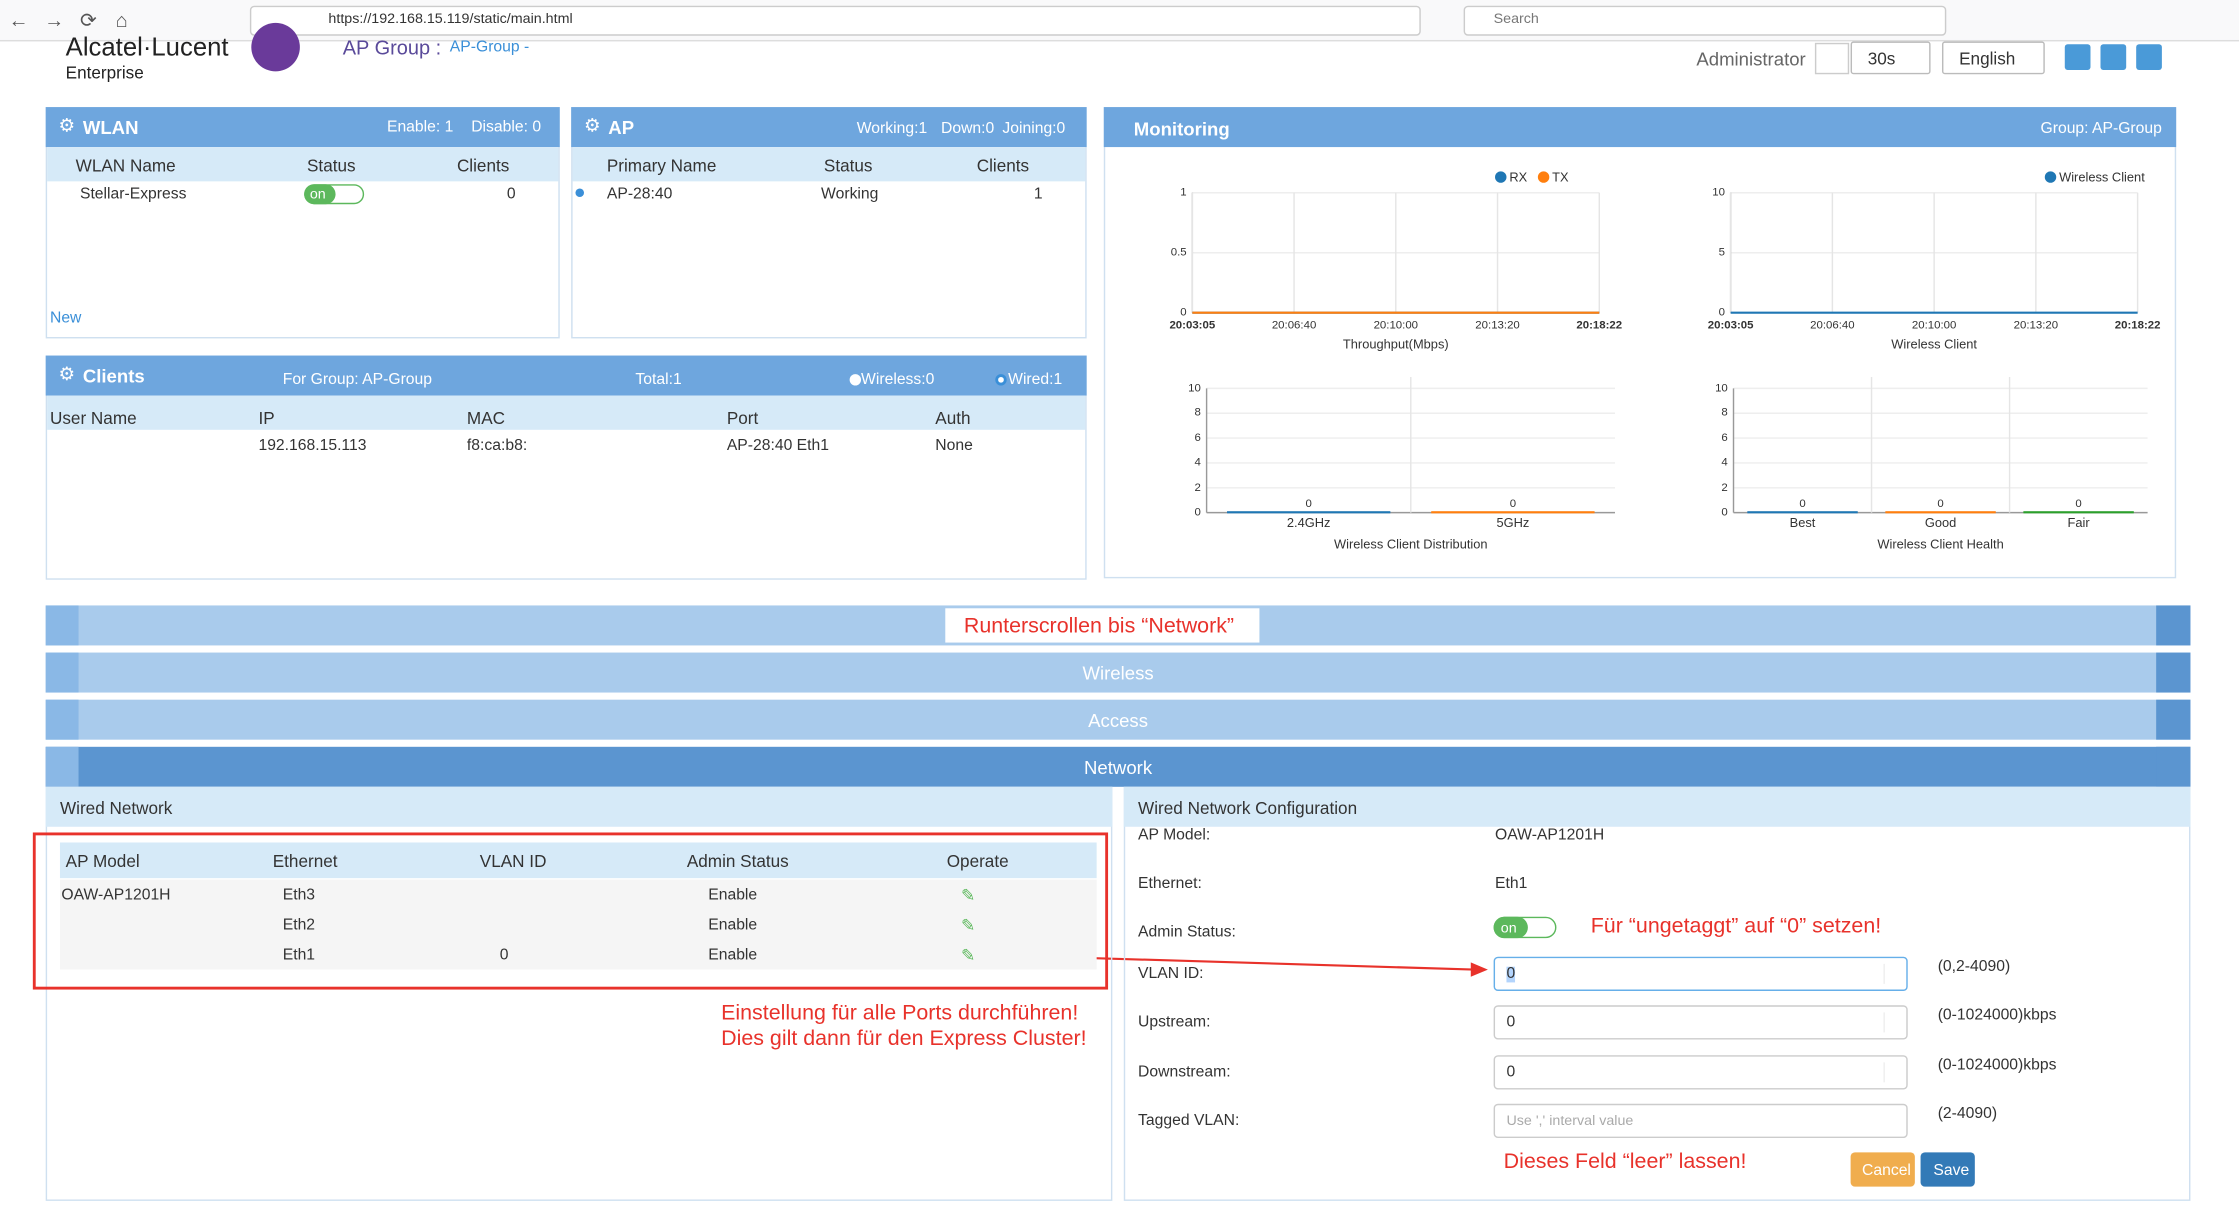  What do you see at coordinates (1038, 194) in the screenshot?
I see `cell: 1` at bounding box center [1038, 194].